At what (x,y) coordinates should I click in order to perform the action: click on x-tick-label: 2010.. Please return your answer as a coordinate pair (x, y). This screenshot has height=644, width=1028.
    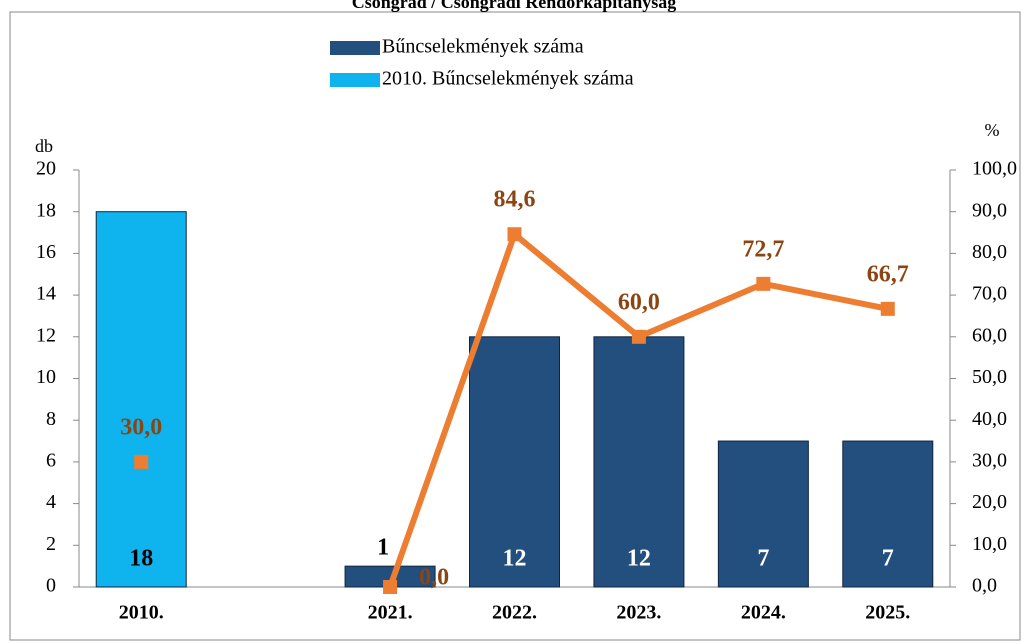
    Looking at the image, I should click on (141, 613).